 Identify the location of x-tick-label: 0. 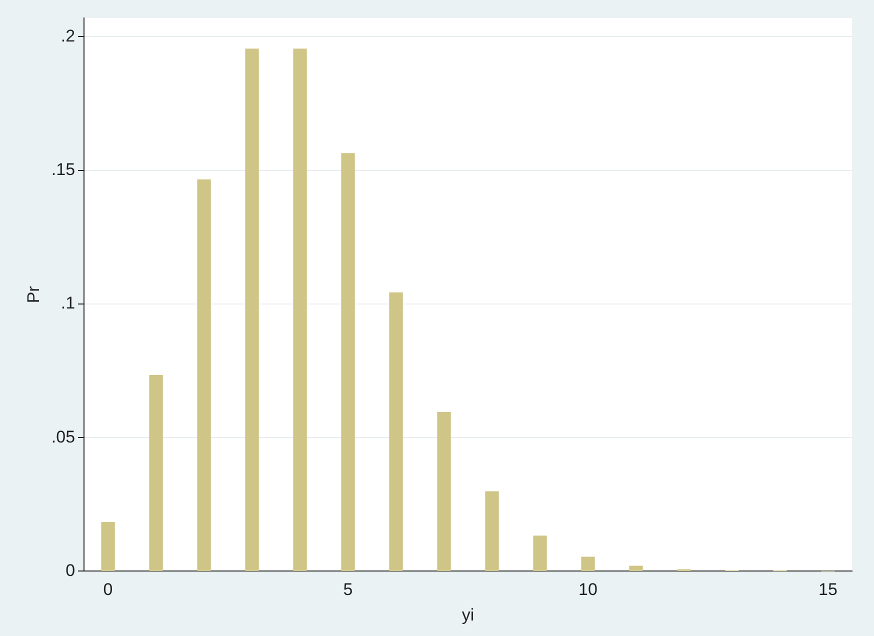
(108, 590).